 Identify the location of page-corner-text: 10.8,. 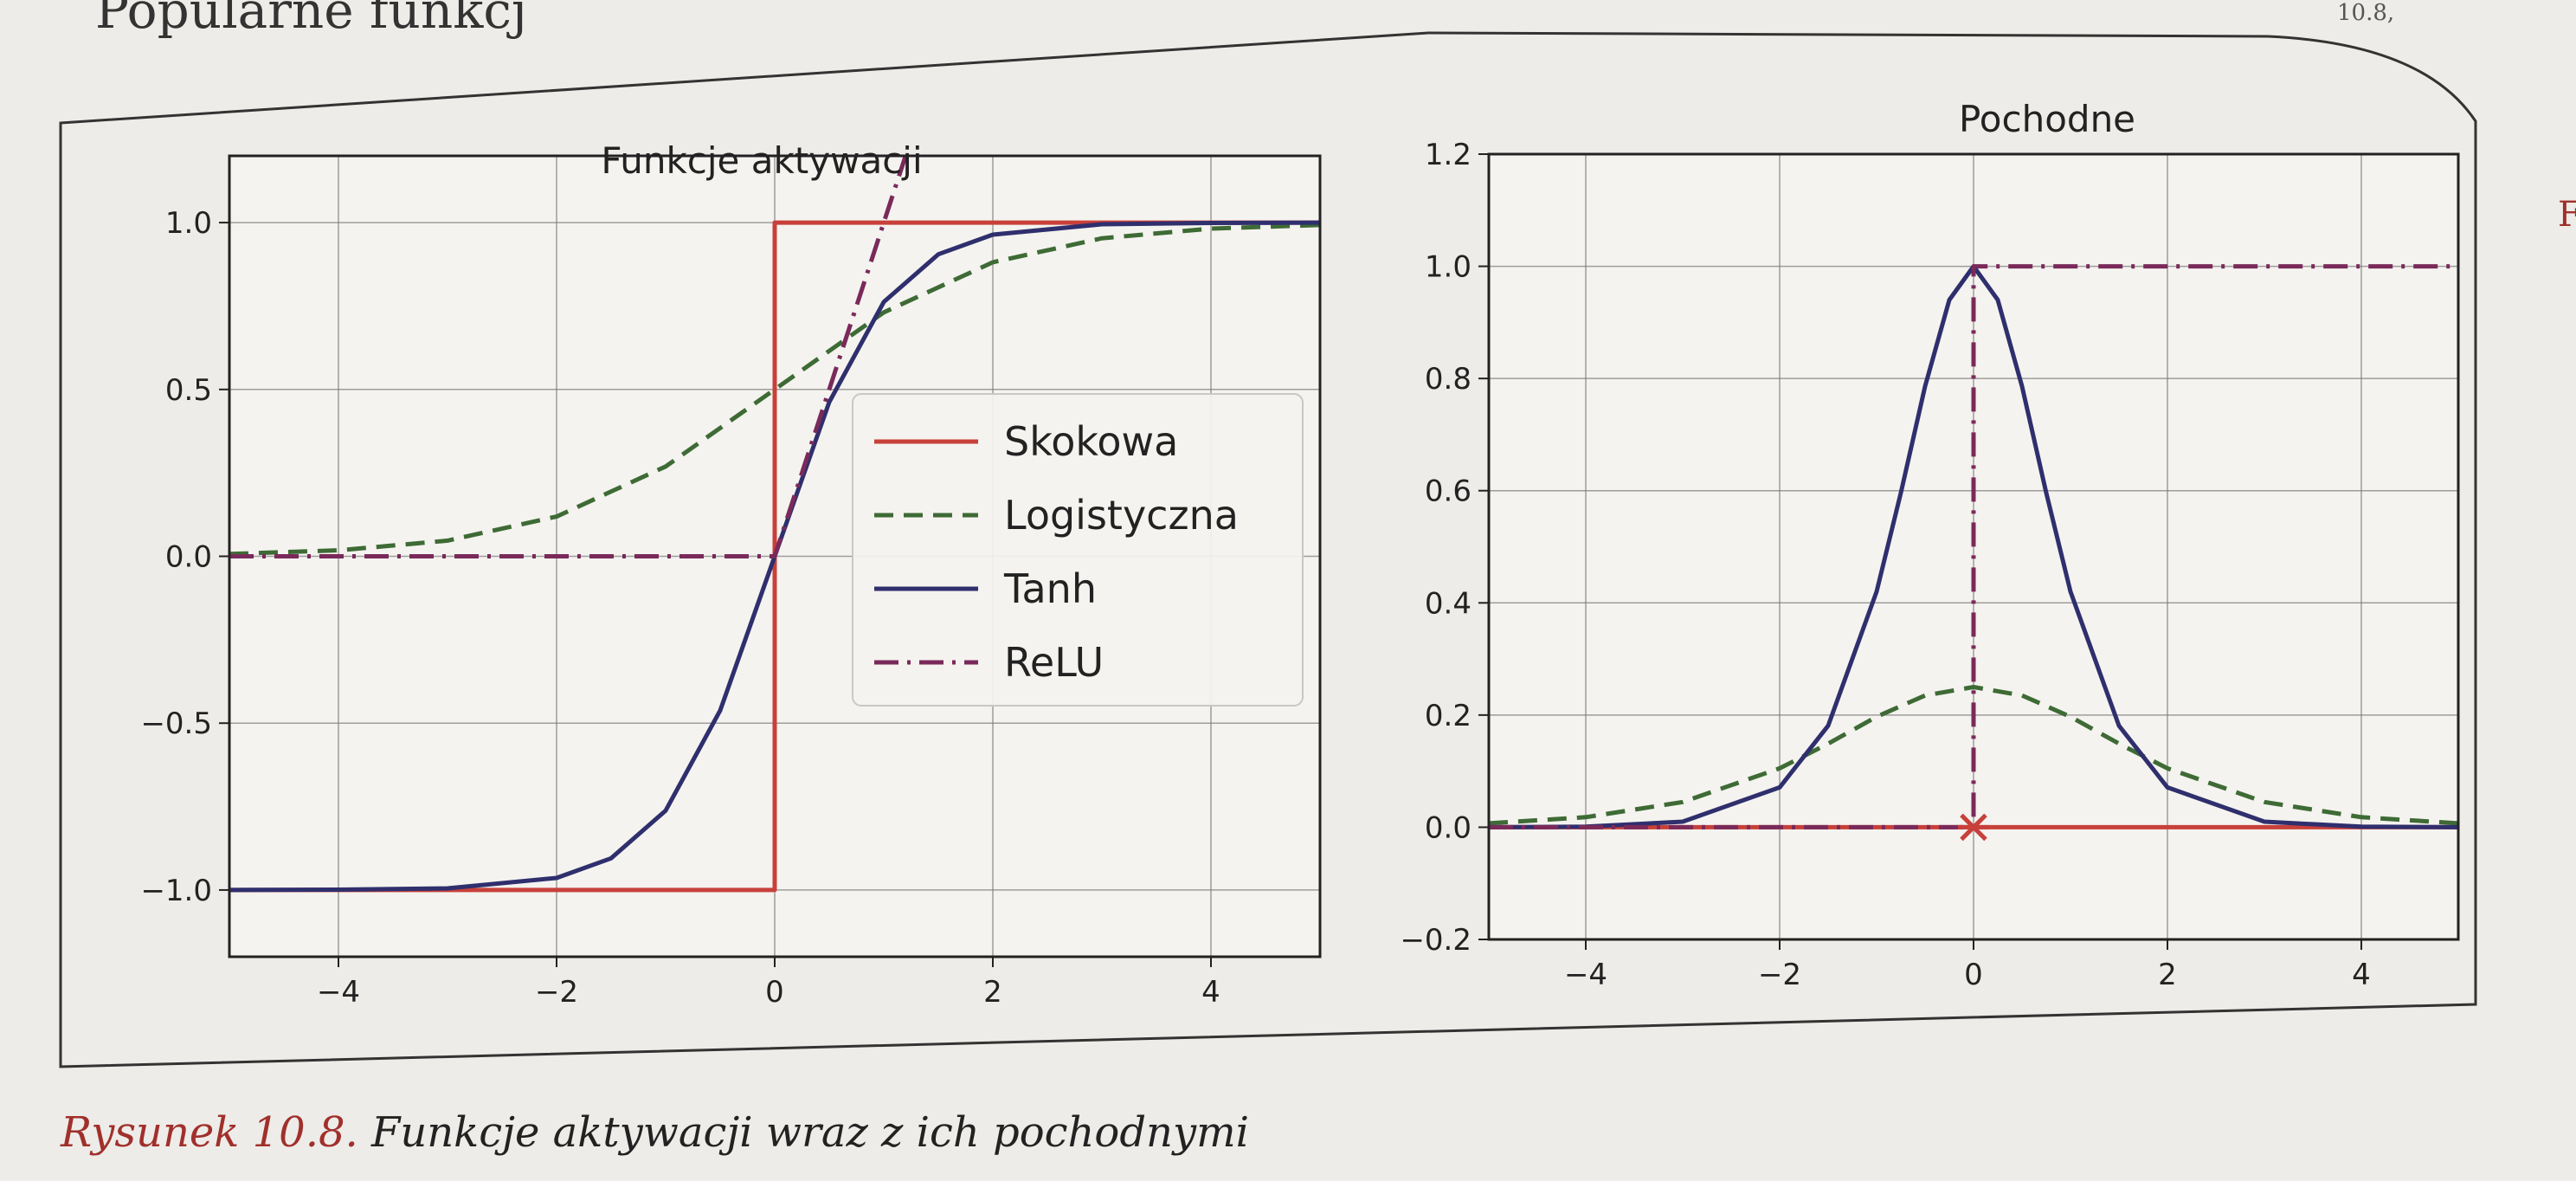
(2366, 13).